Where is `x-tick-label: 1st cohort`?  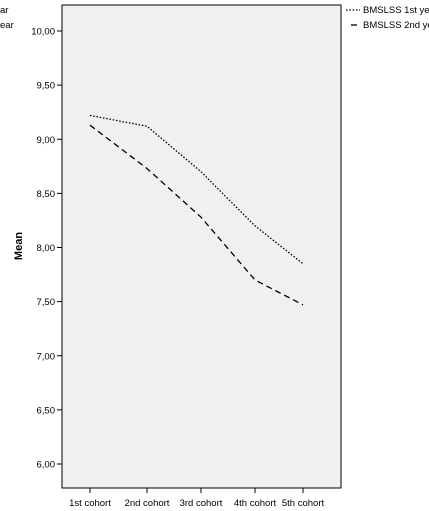 x-tick-label: 1st cohort is located at coordinates (90, 503).